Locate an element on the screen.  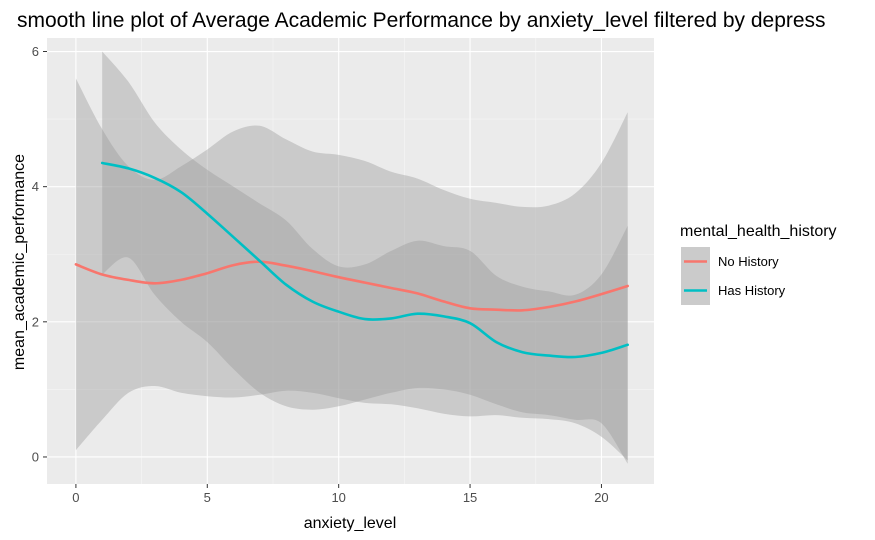
y-tick-label: 6 is located at coordinates (35, 51).